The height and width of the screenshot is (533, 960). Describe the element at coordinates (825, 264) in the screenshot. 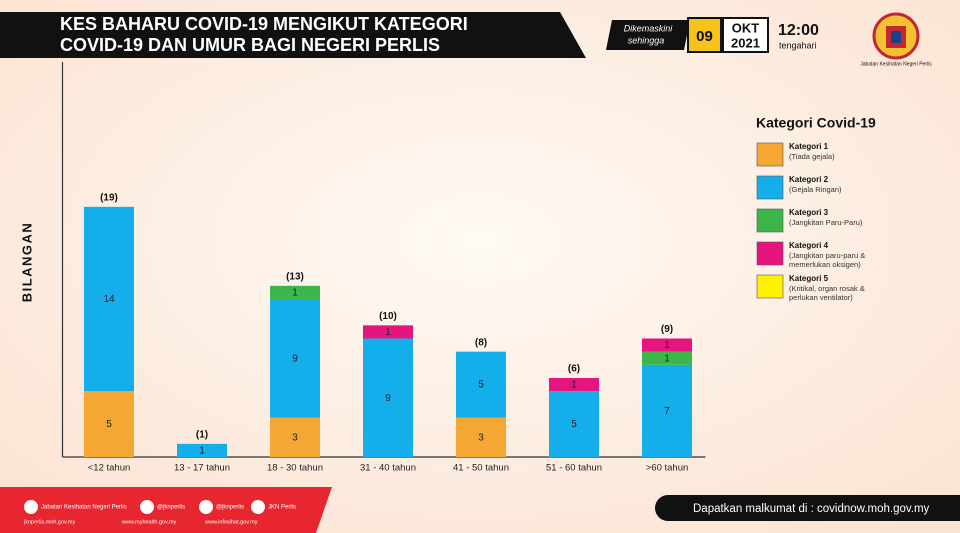

I see `legend-description: memerlukan oksigen)` at that location.